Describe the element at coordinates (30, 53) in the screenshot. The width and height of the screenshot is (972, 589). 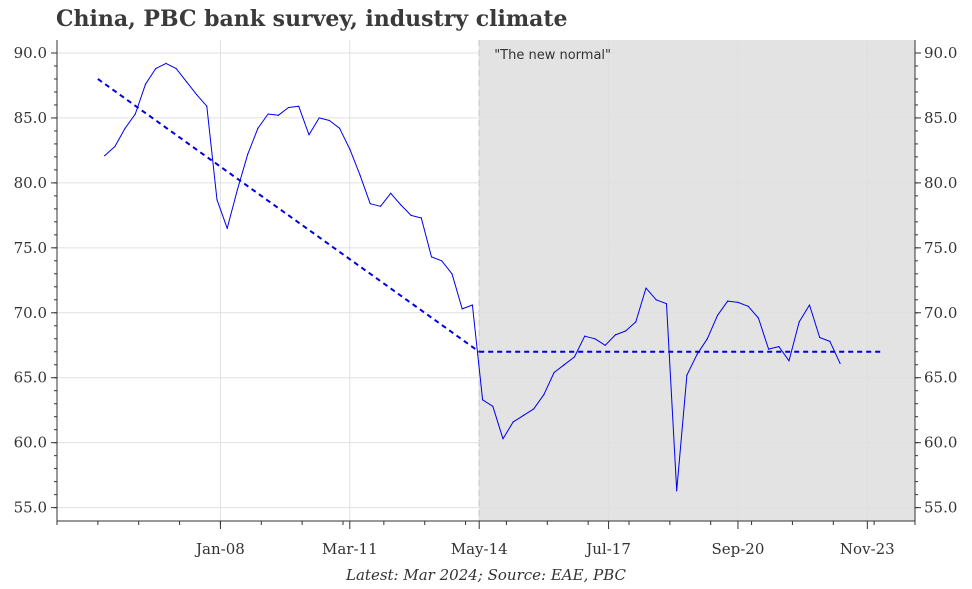
I see `y-tick-label-left: 90.0` at that location.